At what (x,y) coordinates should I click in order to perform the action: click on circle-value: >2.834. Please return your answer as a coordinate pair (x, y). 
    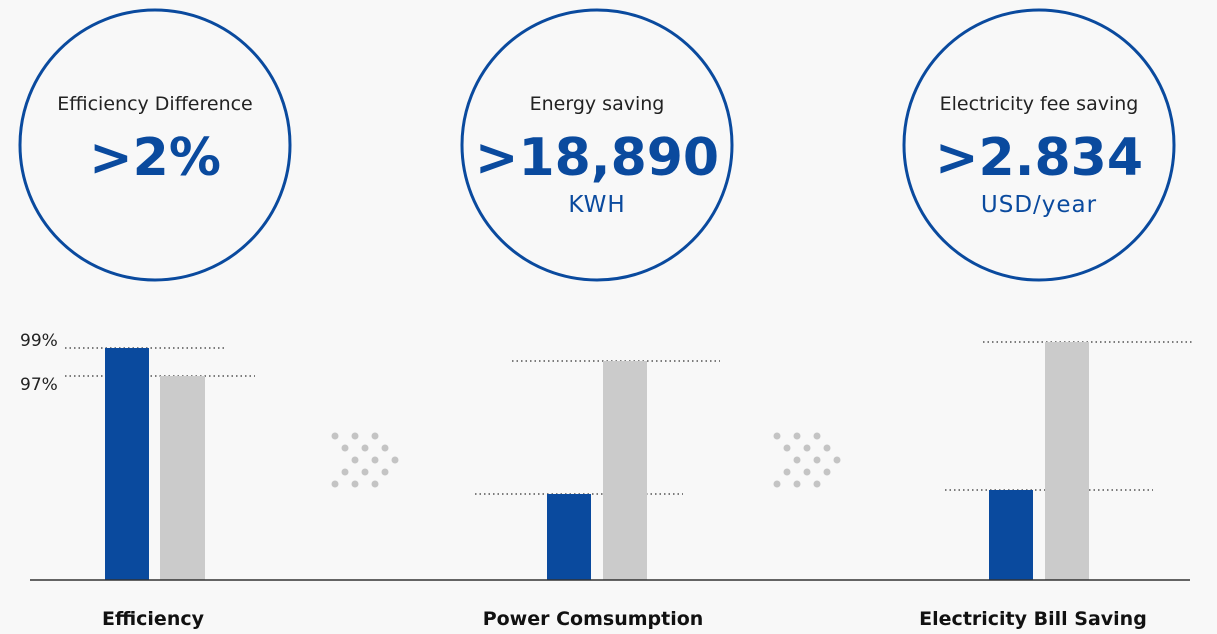
    Looking at the image, I should click on (1039, 158).